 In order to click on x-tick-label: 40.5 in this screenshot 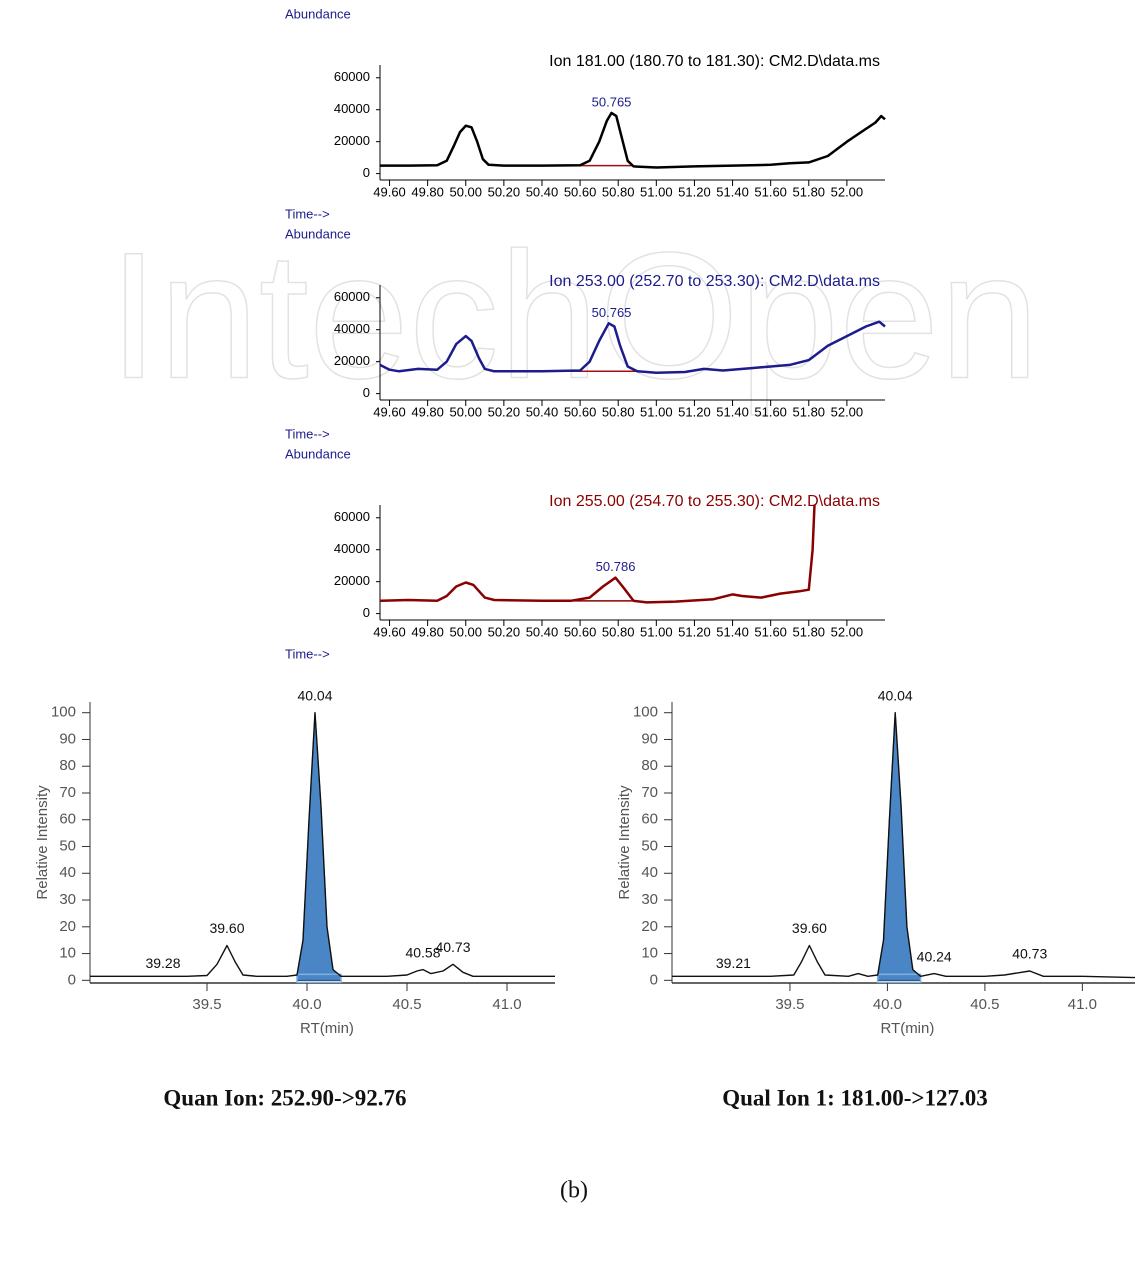, I will do `click(984, 1004)`.